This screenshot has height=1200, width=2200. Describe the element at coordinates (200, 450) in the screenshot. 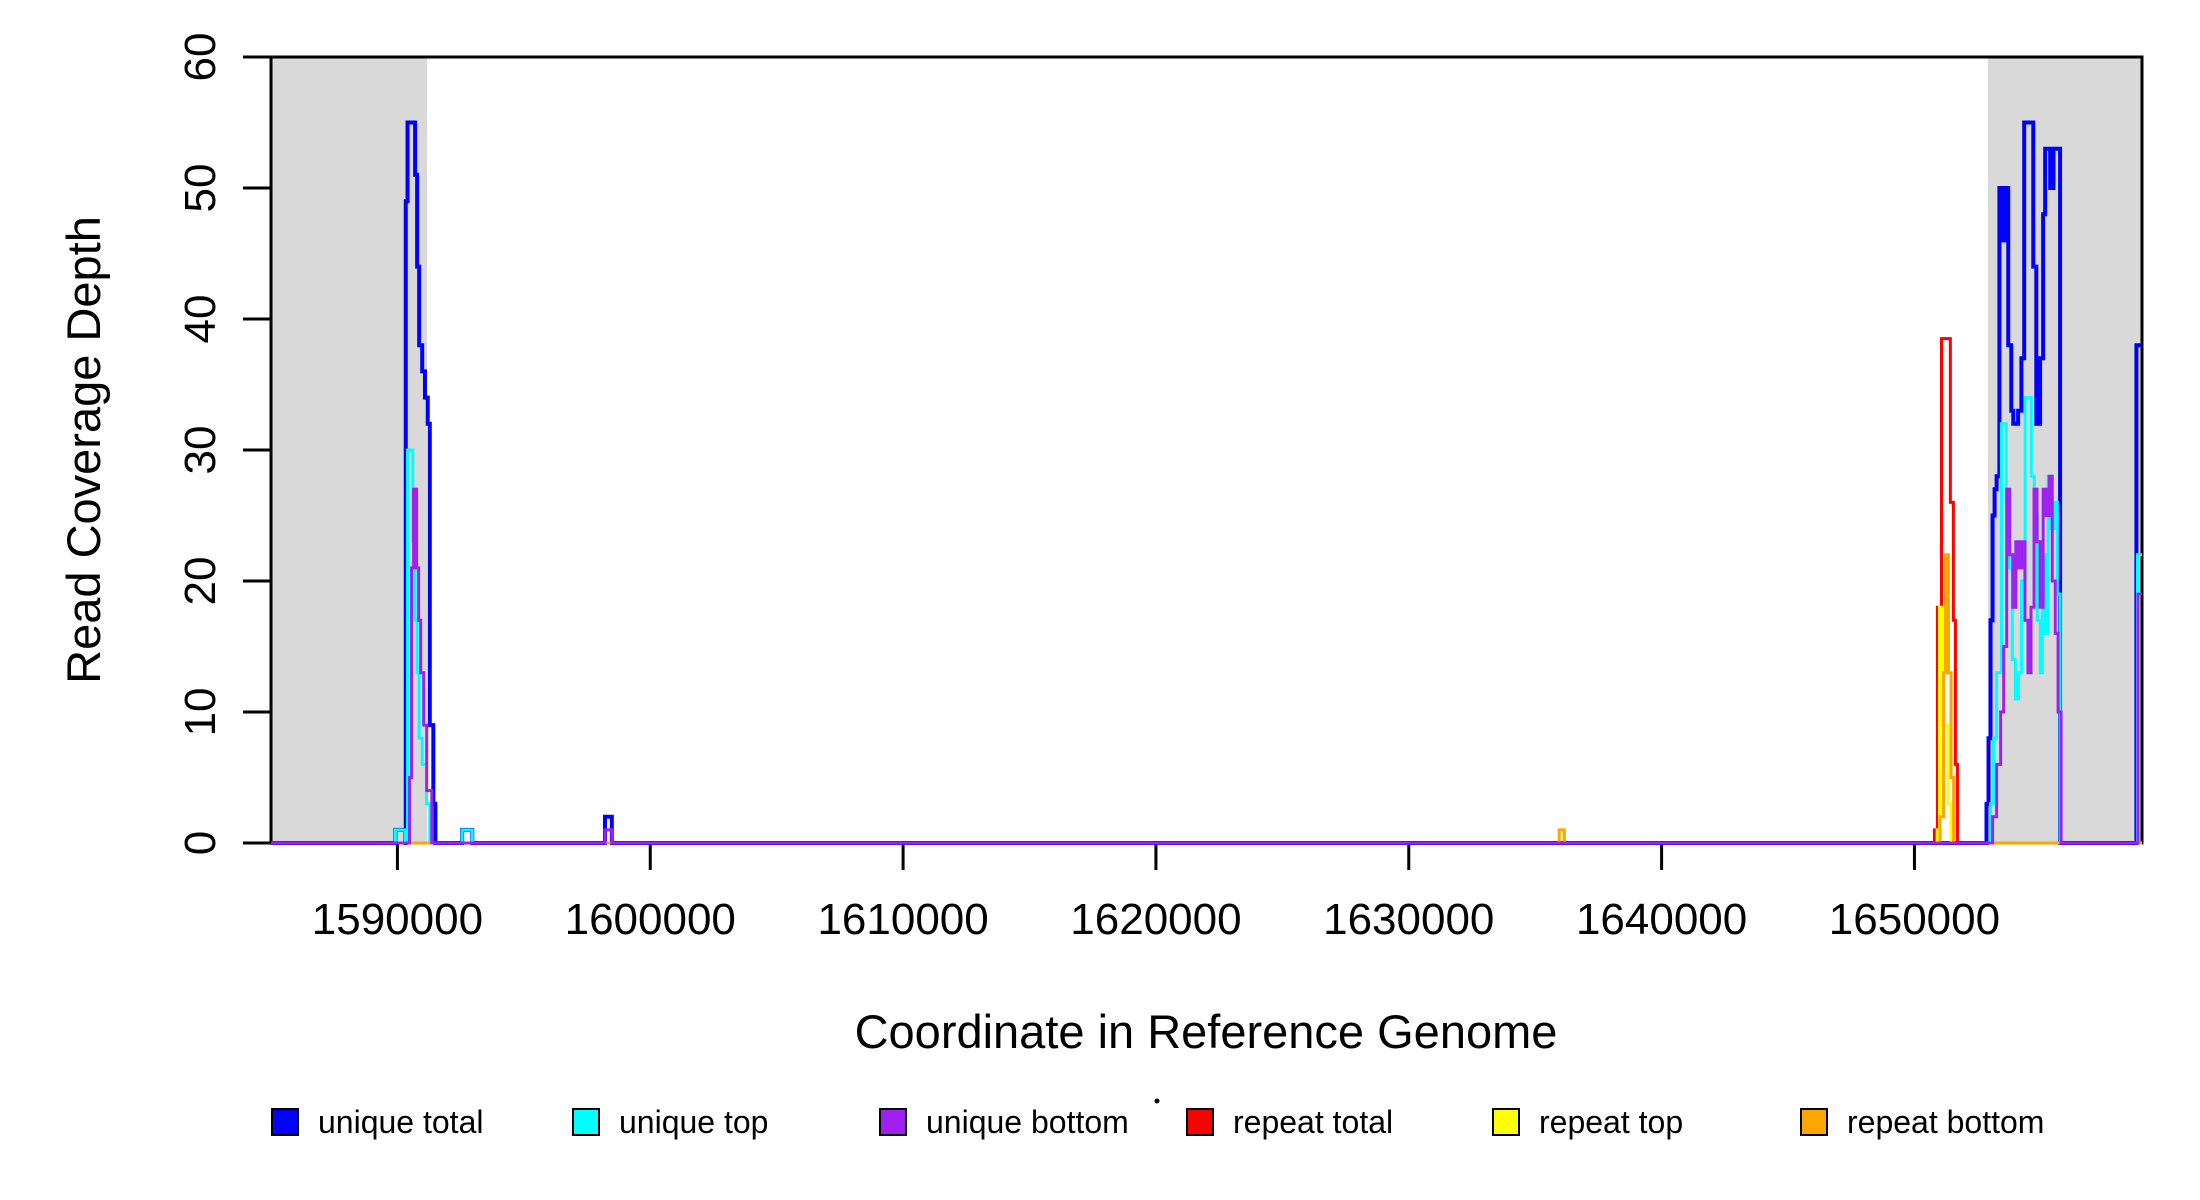

I see `y-tick-label-30: 30` at that location.